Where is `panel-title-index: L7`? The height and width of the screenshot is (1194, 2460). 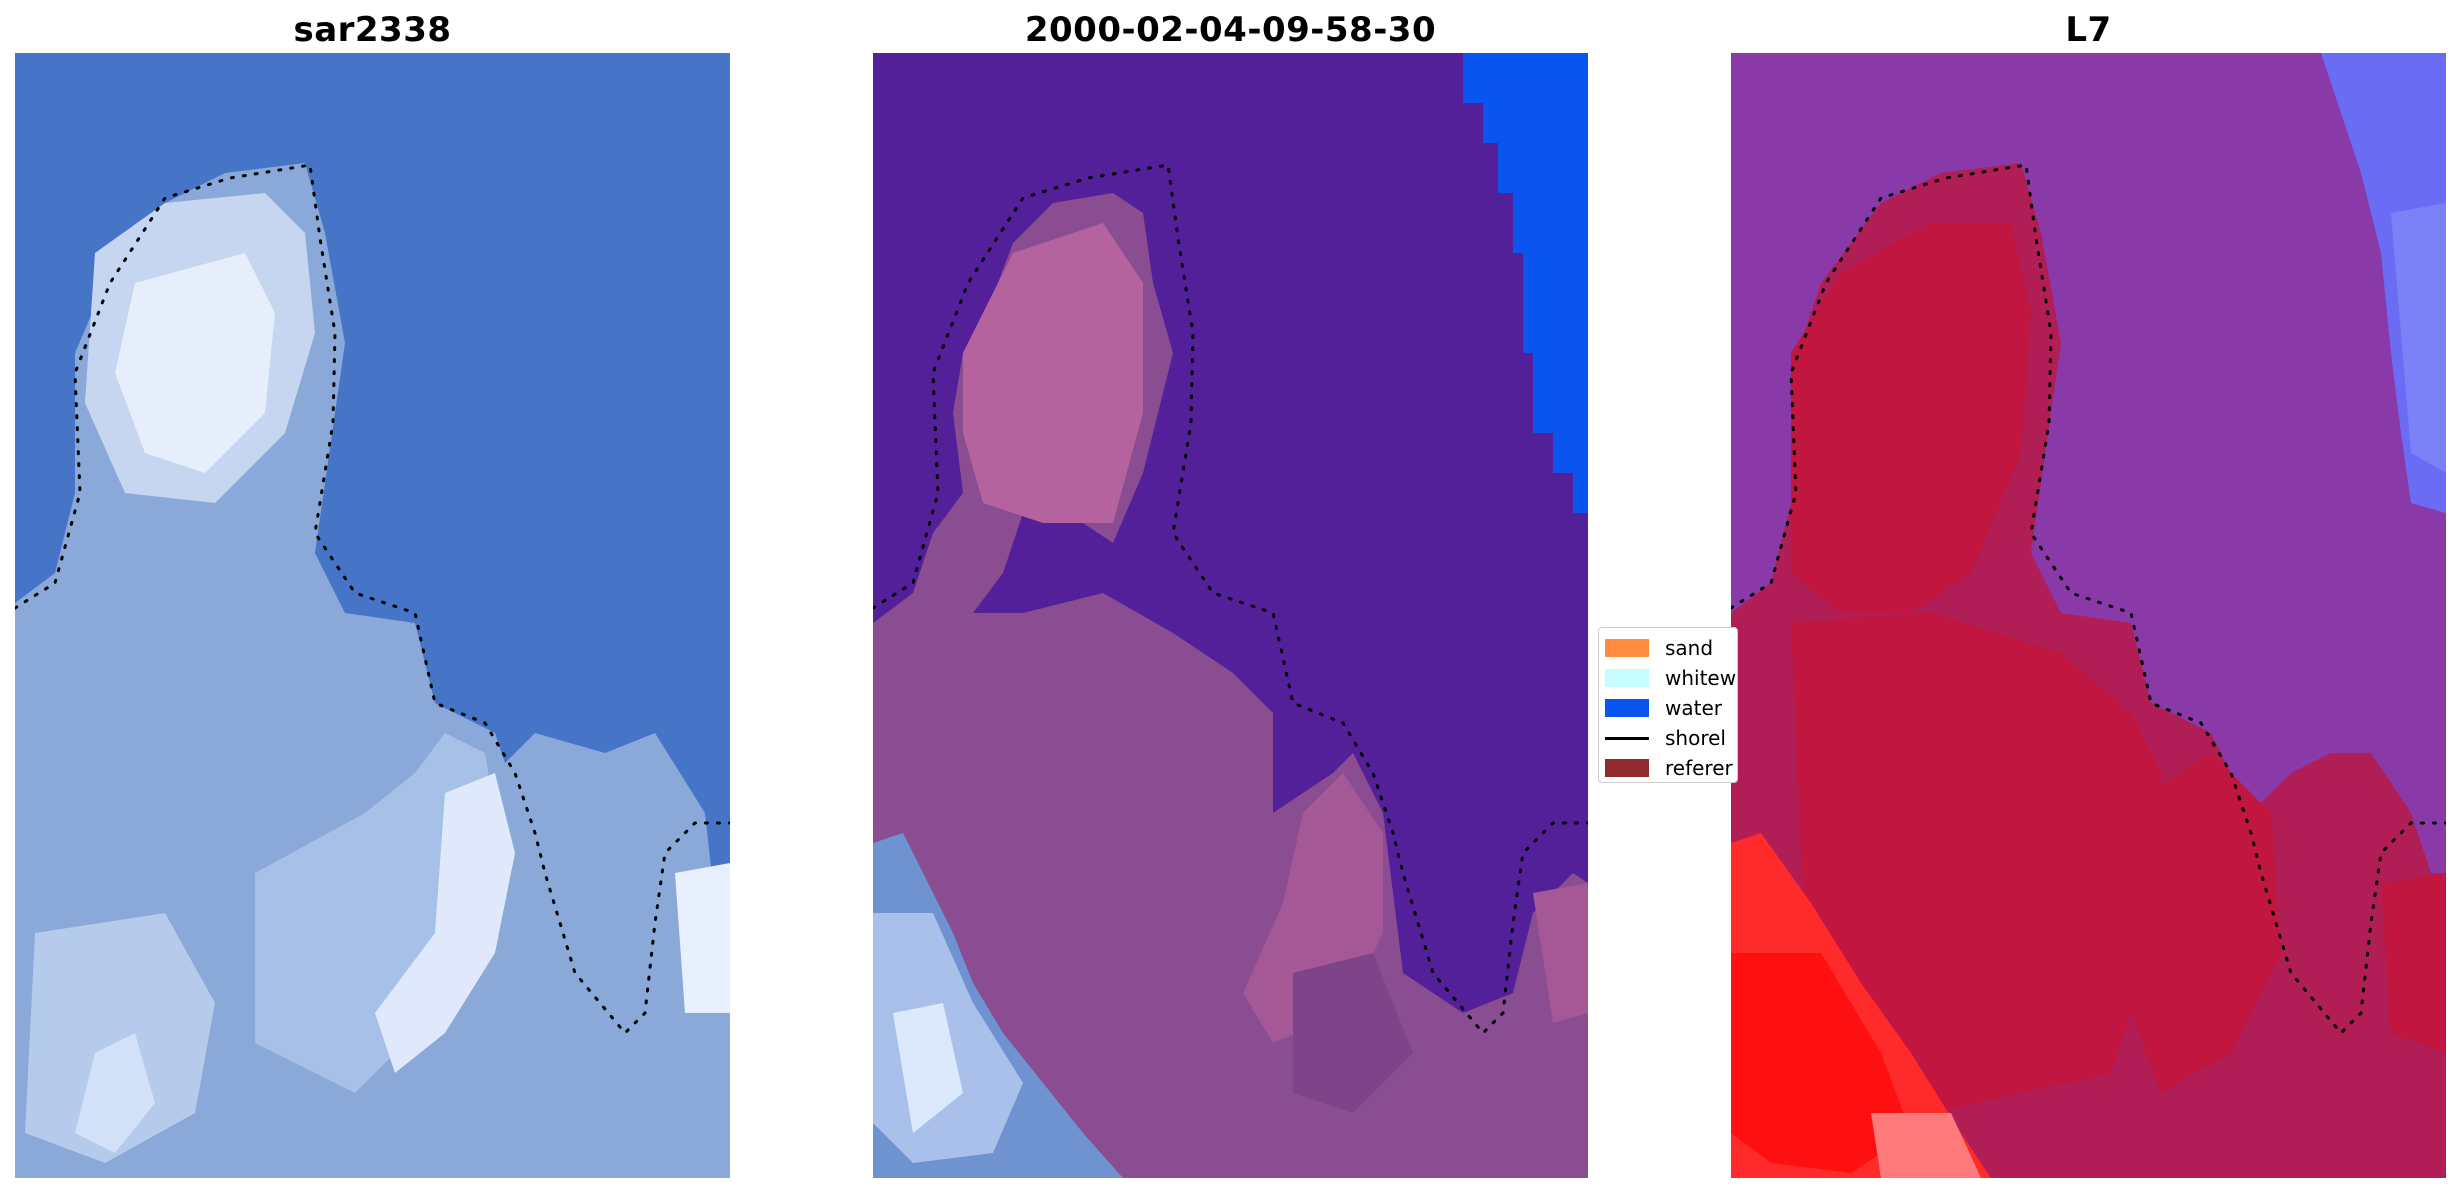 panel-title-index: L7 is located at coordinates (2088, 30).